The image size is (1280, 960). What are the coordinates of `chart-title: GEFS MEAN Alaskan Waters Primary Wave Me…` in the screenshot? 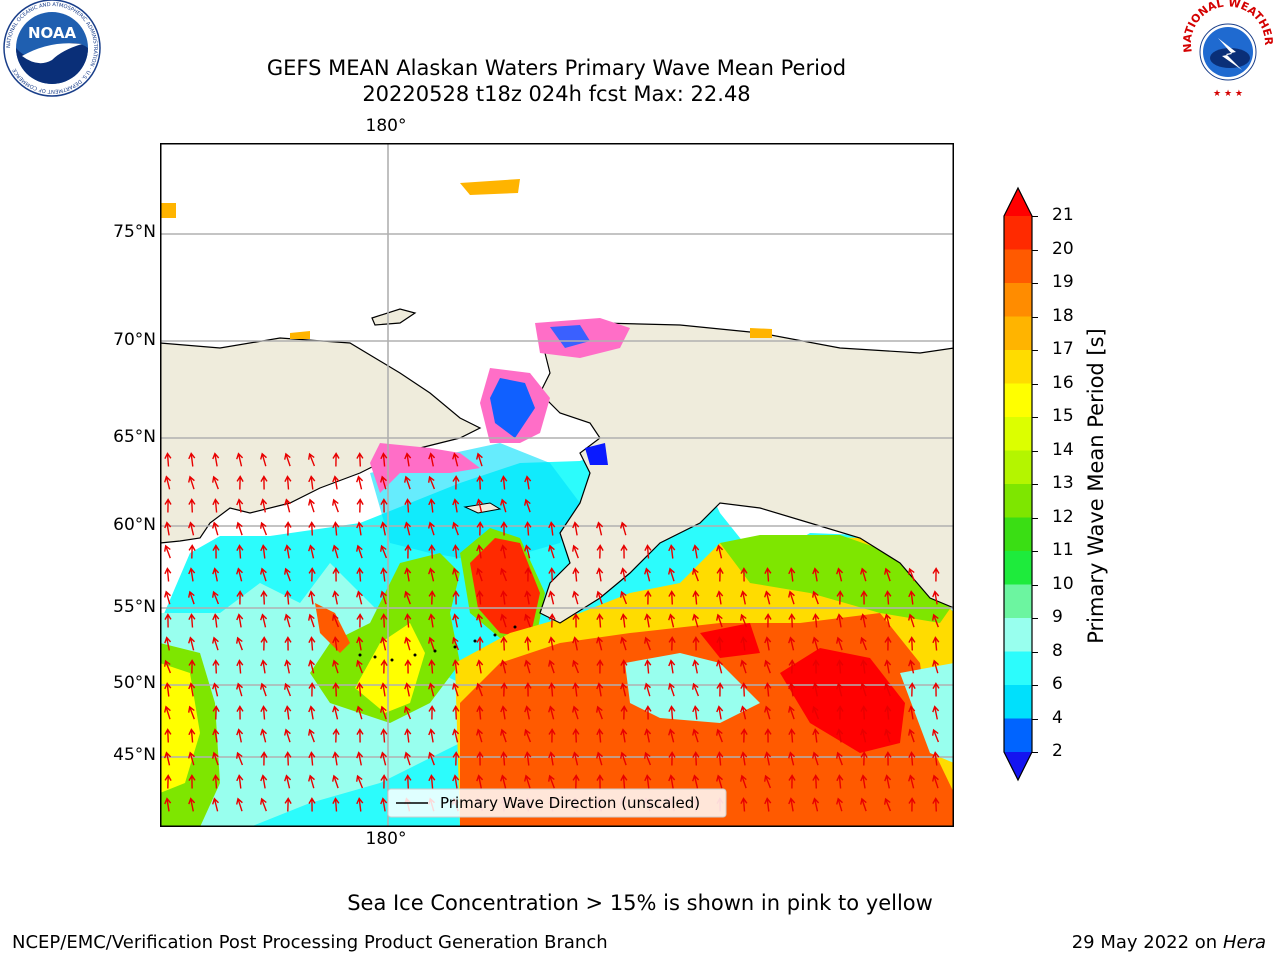 It's located at (556, 68).